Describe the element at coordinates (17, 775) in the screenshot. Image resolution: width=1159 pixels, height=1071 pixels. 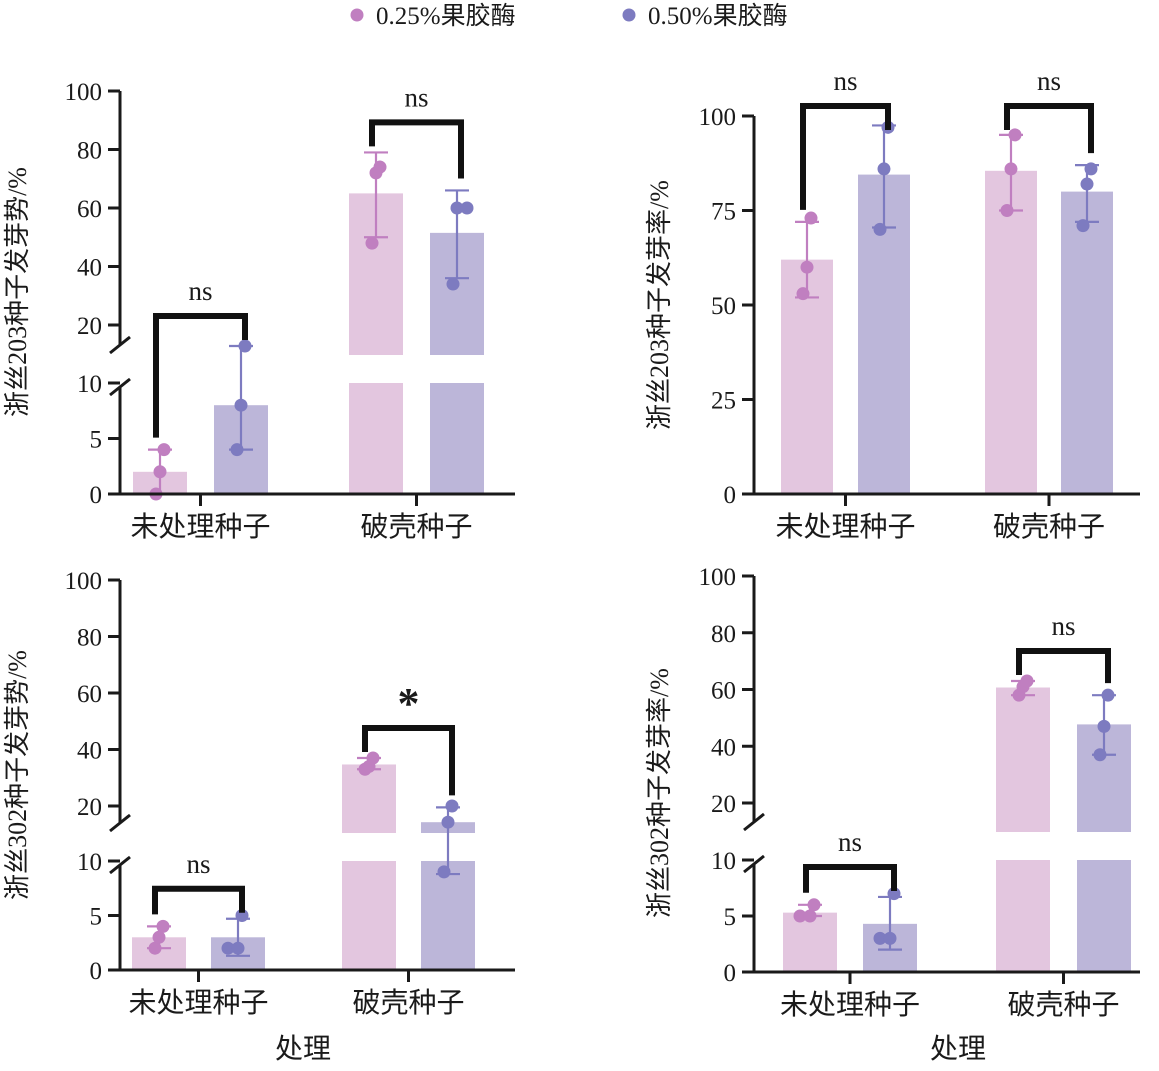
I see `y-axis-label: 浙丝302种子发芽势/%` at that location.